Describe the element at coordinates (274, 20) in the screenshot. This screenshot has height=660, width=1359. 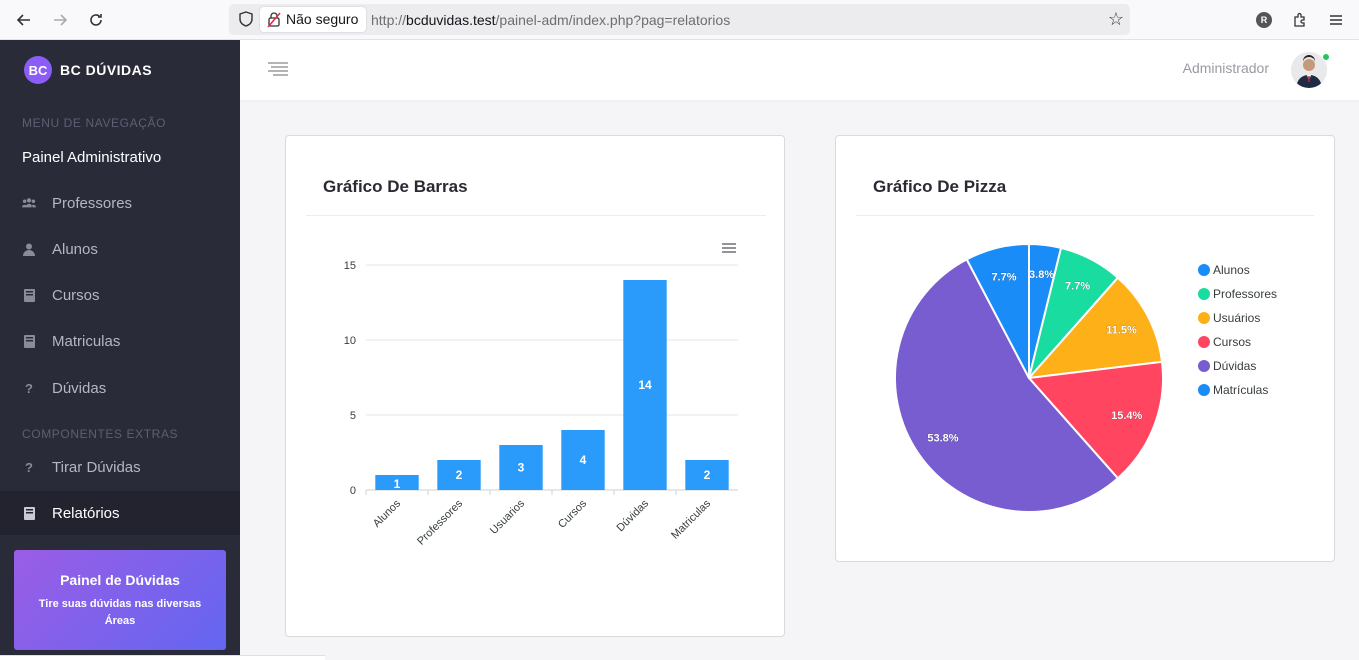
I see `insecure-lock-icon` at that location.